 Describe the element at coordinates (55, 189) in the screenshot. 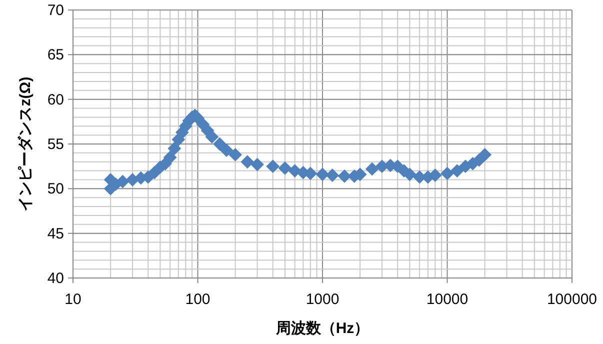

I see `y-tick-label: 50` at that location.